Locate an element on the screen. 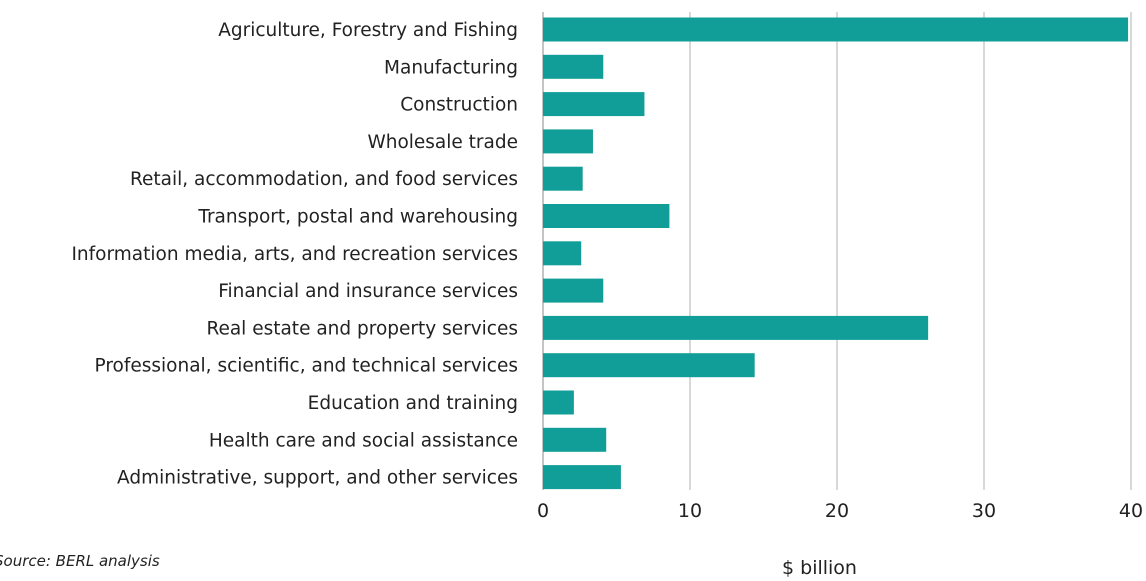 Image resolution: width=1146 pixels, height=581 pixels. x-tick-label: 40 is located at coordinates (1131, 511).